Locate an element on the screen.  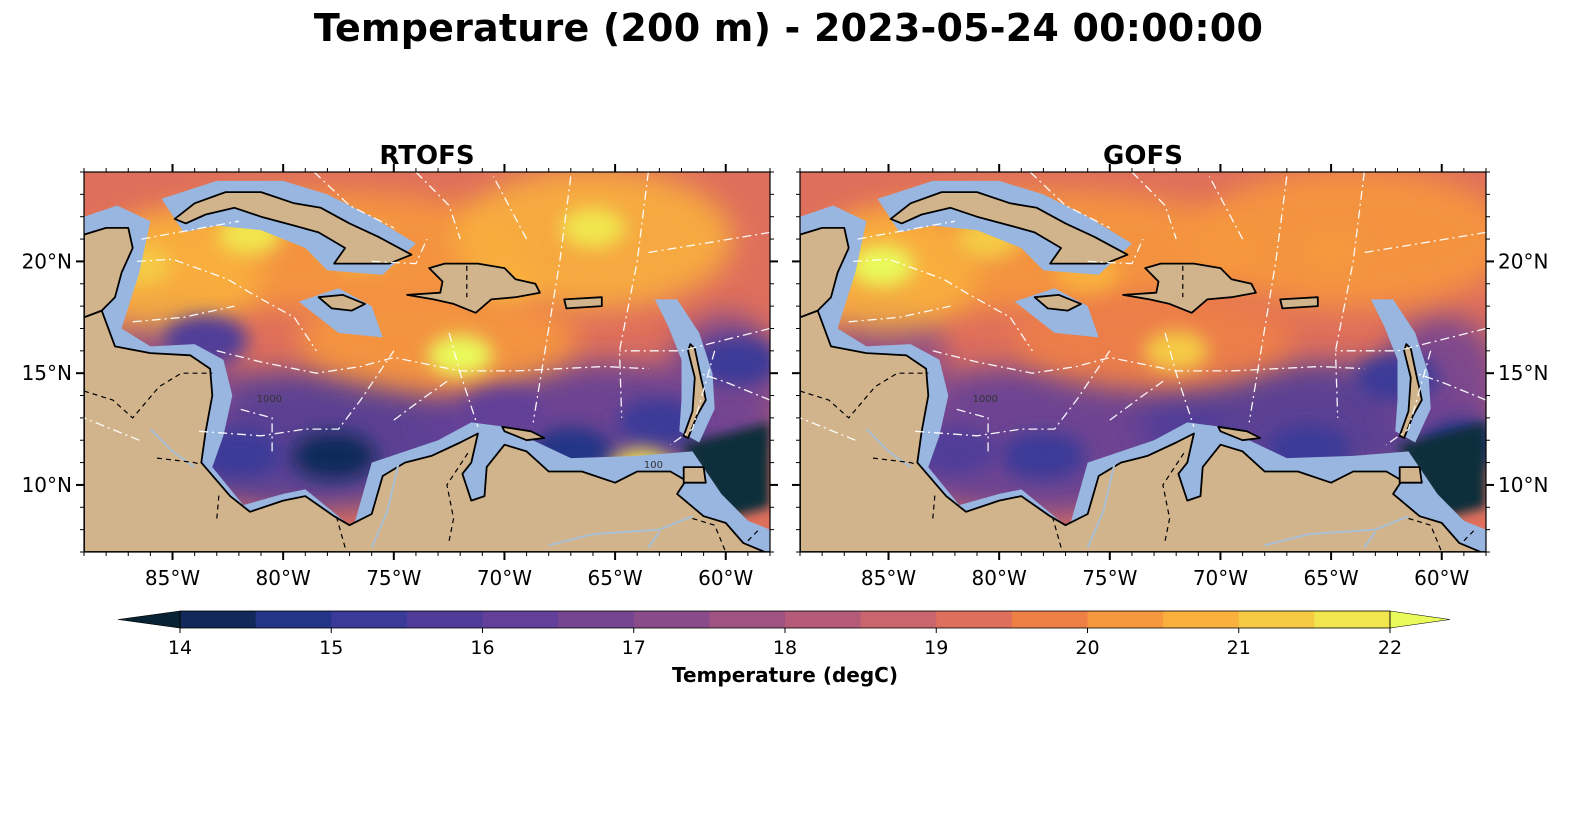
colorbar-label: Temperature (degC) is located at coordinates (785, 675).